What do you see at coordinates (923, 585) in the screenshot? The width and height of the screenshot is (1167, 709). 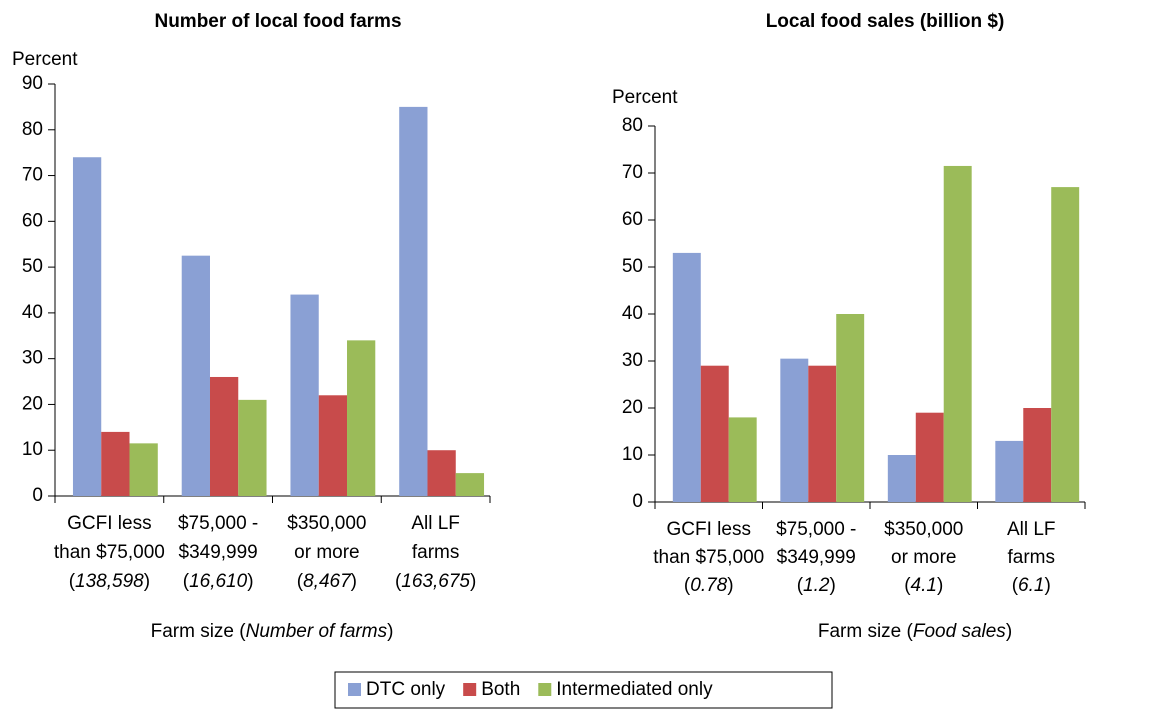 I see `x-tick-label: (4.1)` at bounding box center [923, 585].